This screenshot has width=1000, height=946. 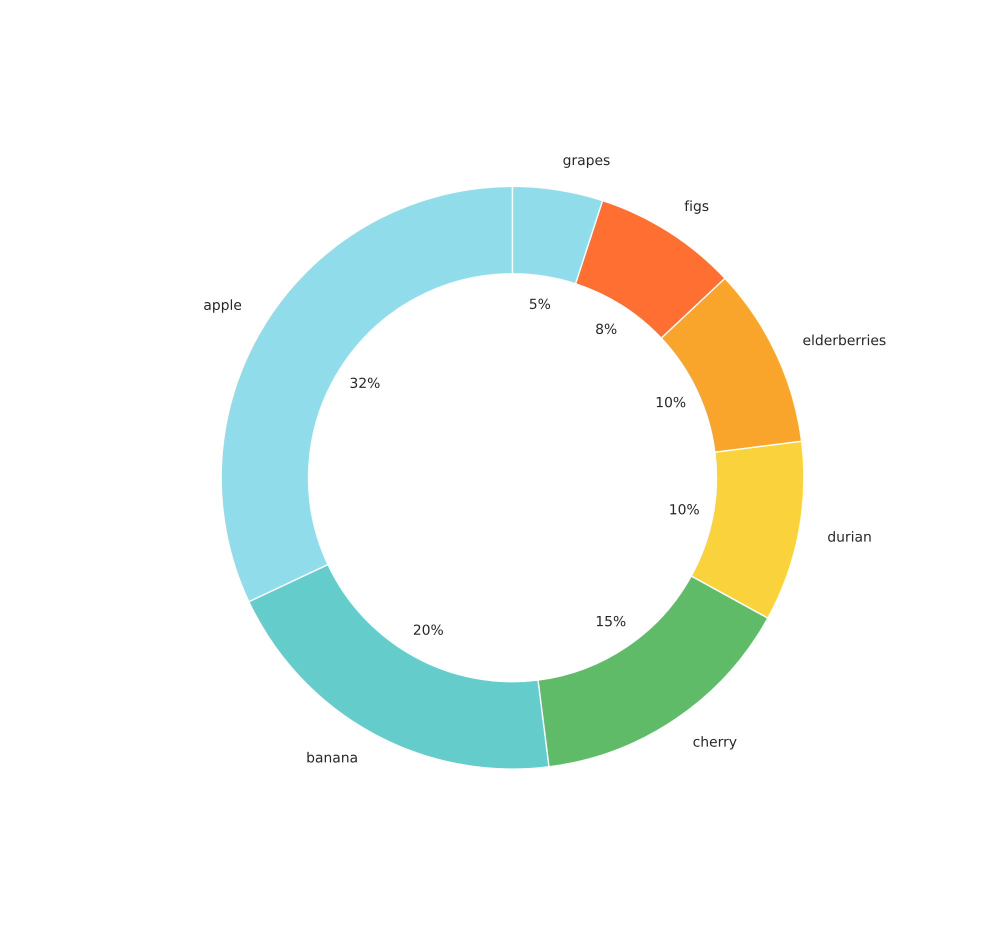 What do you see at coordinates (428, 629) in the screenshot?
I see `data-label: 20%` at bounding box center [428, 629].